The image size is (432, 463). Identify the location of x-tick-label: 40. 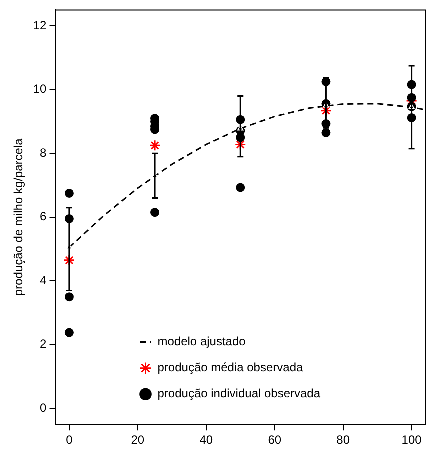
(207, 440).